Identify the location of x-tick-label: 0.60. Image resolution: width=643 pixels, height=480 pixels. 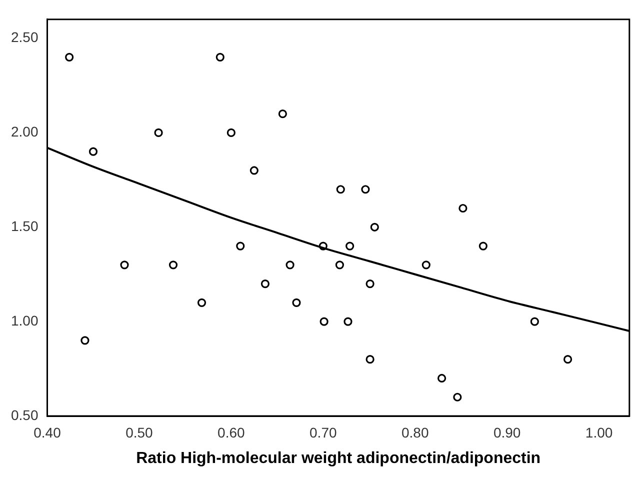
(232, 432).